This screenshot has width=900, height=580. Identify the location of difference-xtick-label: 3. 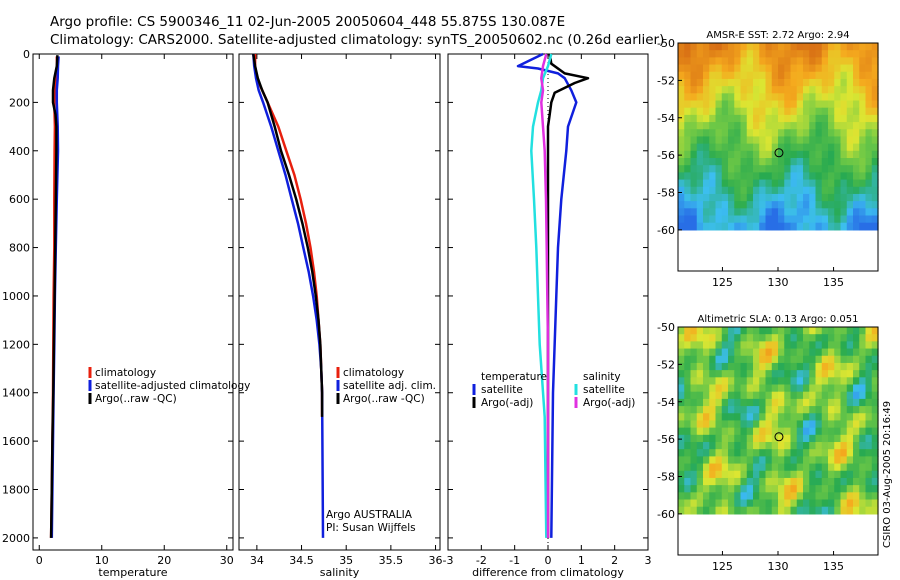
(648, 560).